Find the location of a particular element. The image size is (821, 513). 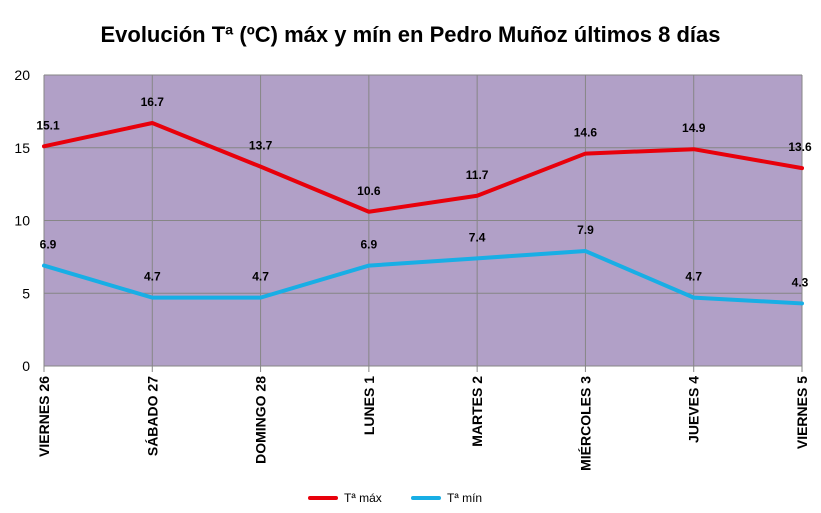

data-label: 15.1 is located at coordinates (48, 125).